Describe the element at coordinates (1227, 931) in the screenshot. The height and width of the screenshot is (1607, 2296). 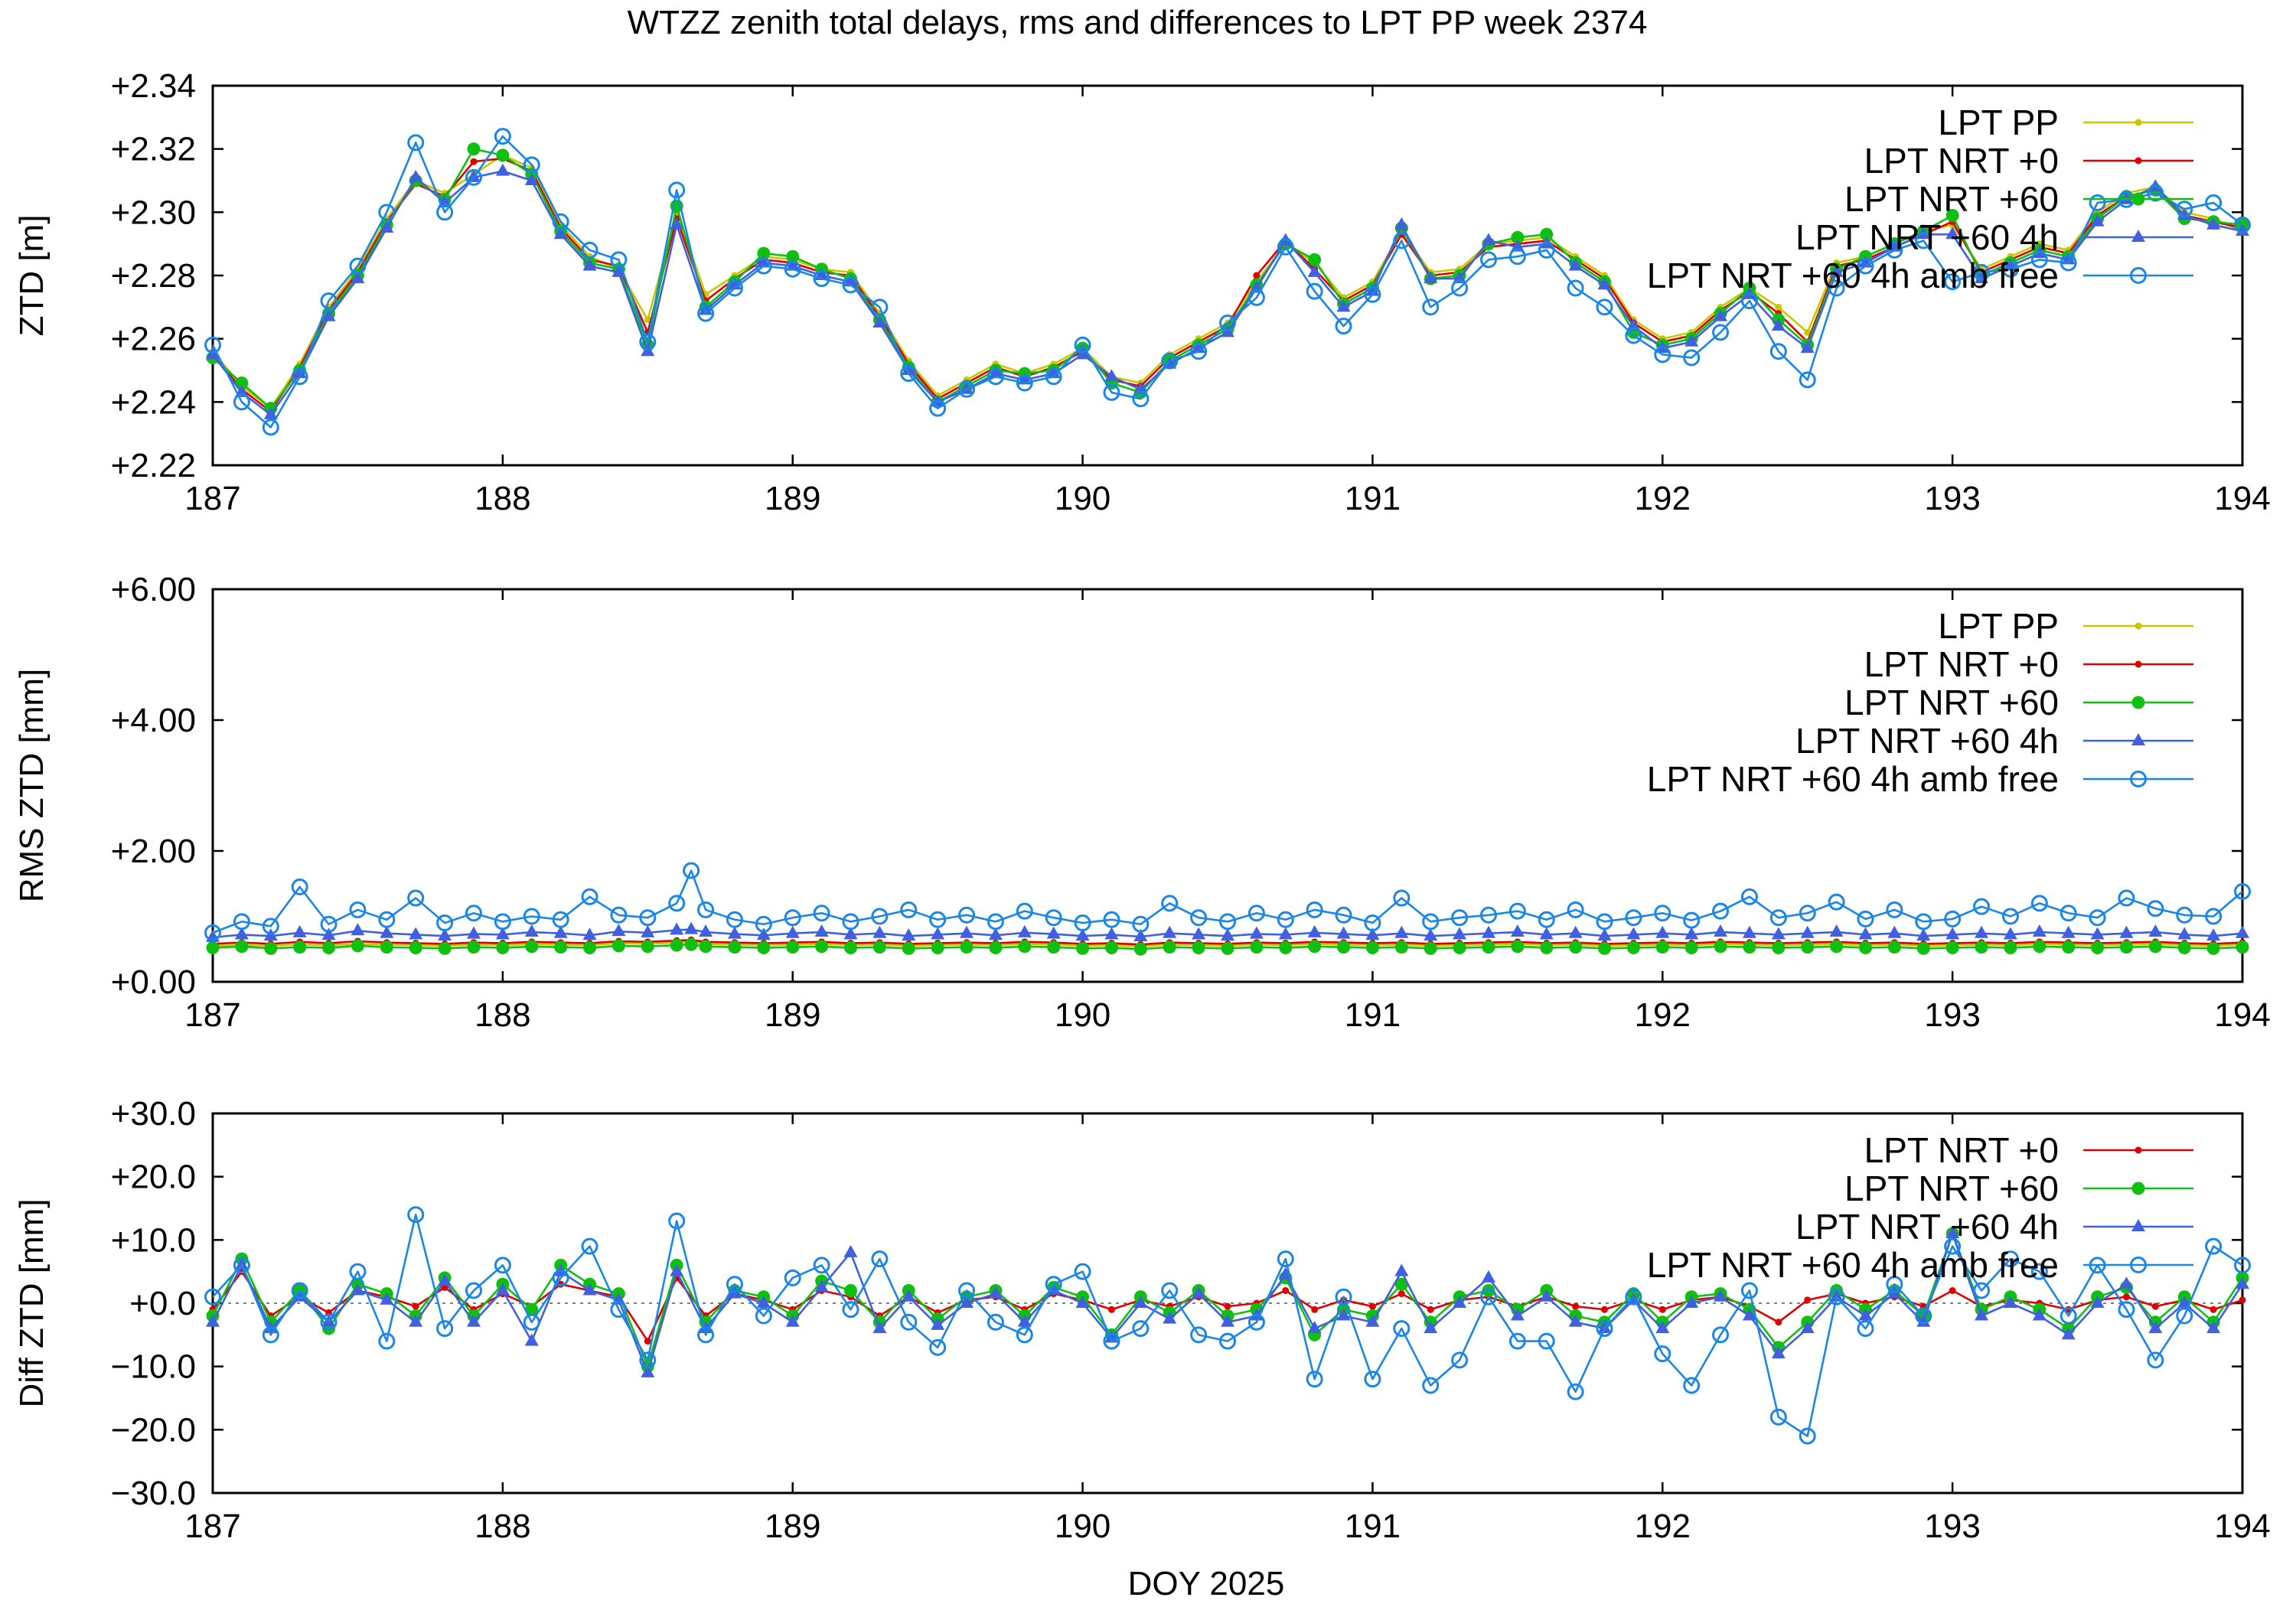
I see `series-lpt-nrt-60-4h` at that location.